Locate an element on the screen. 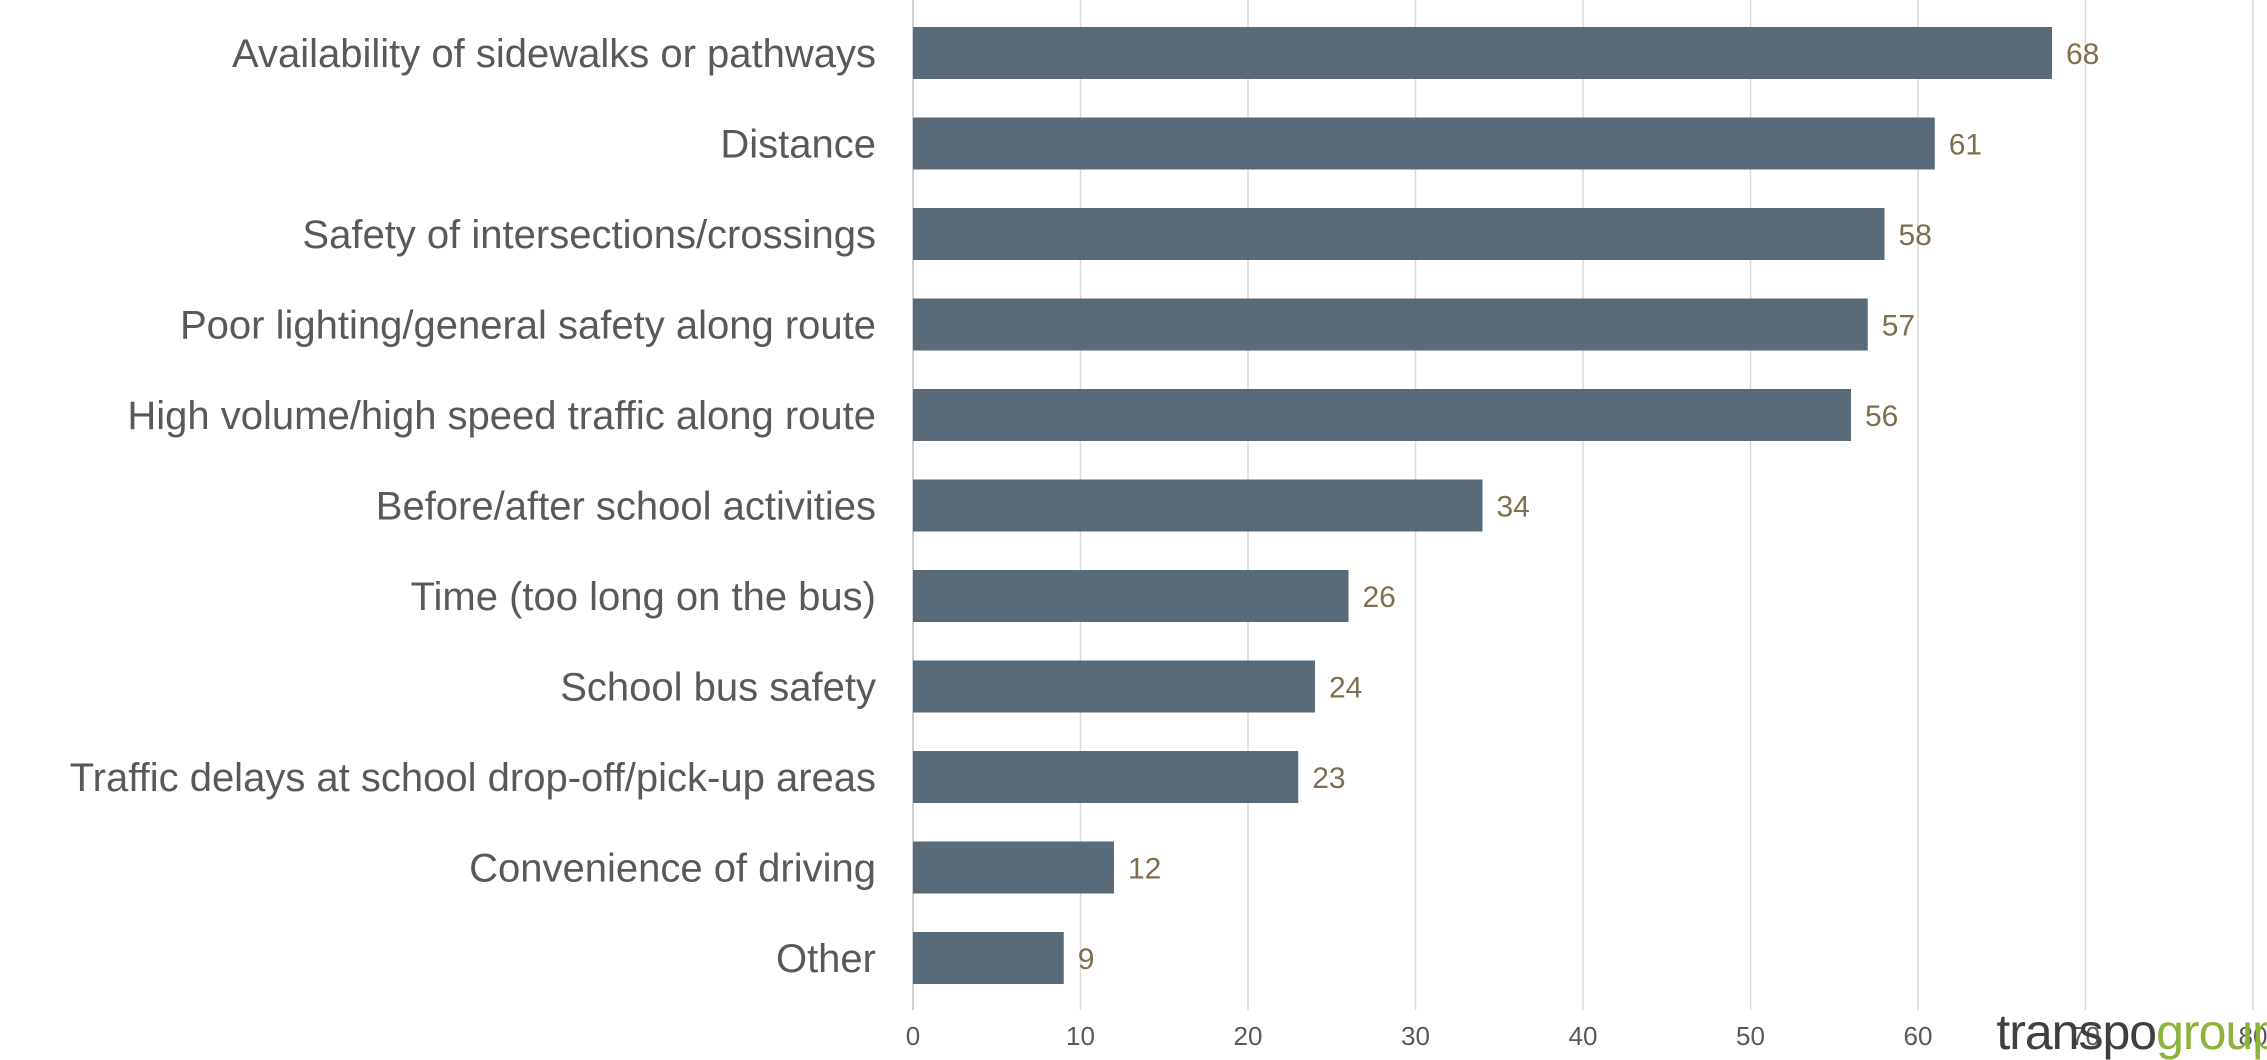 The width and height of the screenshot is (2267, 1060). x-tick-label-30: 30 is located at coordinates (1415, 1036).